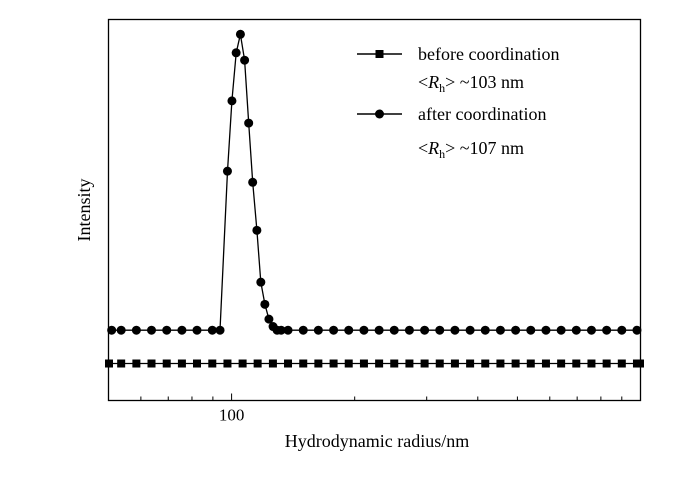 The height and width of the screenshot is (481, 700). I want to click on legend-note-after-prefix: <, so click(423, 148).